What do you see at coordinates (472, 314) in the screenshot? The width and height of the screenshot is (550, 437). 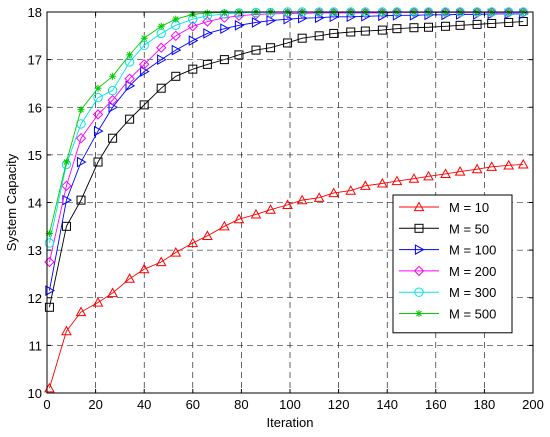 I see `legend-label: M = 500` at bounding box center [472, 314].